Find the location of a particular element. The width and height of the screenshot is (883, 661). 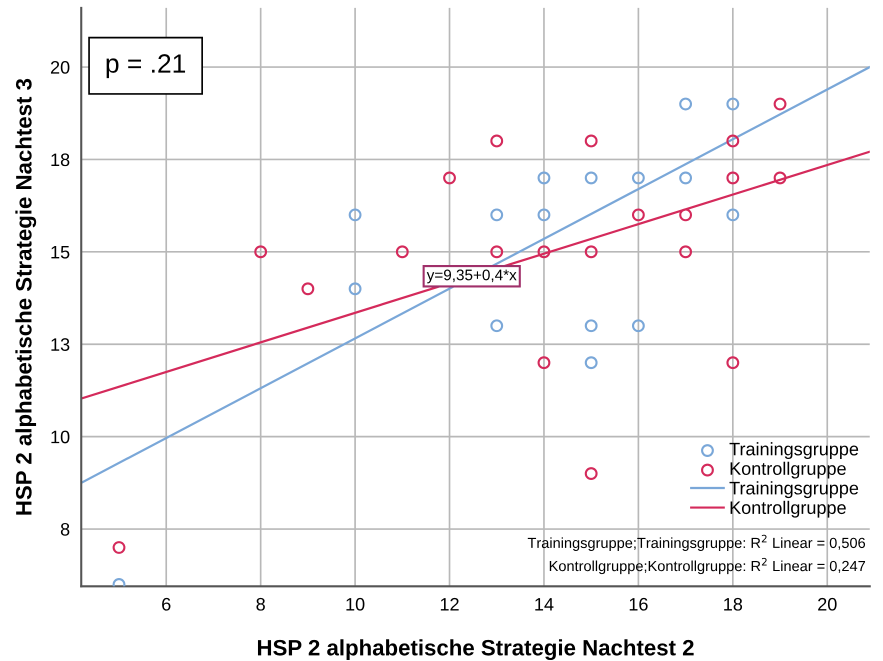

annotation: Trainingsgruppe;Trainingsgruppe: R$^{2}$ Linear = 0,506 is located at coordinates (697, 542).